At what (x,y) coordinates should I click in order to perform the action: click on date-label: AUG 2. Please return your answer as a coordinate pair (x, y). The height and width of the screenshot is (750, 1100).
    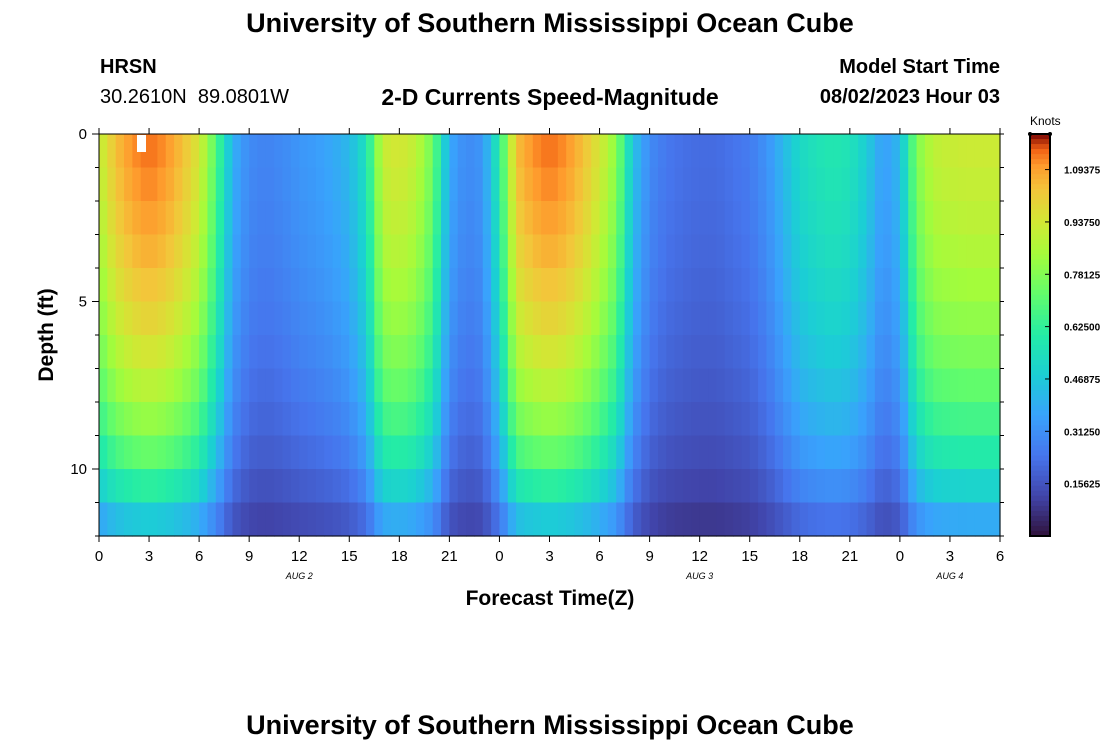
    Looking at the image, I should click on (299, 576).